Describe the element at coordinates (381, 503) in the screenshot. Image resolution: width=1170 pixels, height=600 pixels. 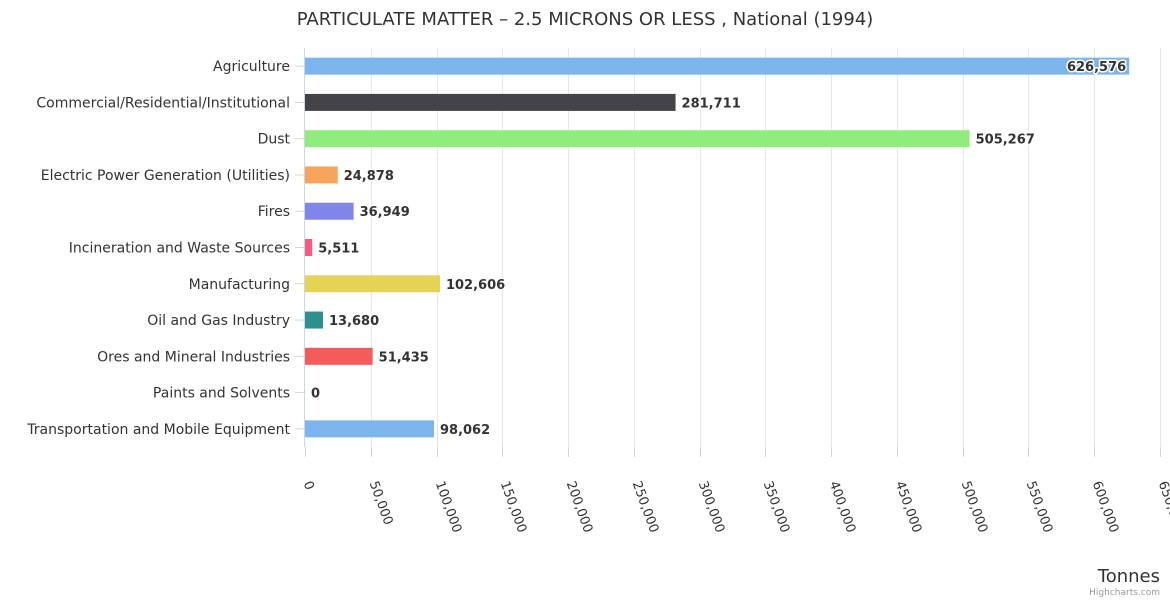
I see `value-tick-label: 50,000` at that location.